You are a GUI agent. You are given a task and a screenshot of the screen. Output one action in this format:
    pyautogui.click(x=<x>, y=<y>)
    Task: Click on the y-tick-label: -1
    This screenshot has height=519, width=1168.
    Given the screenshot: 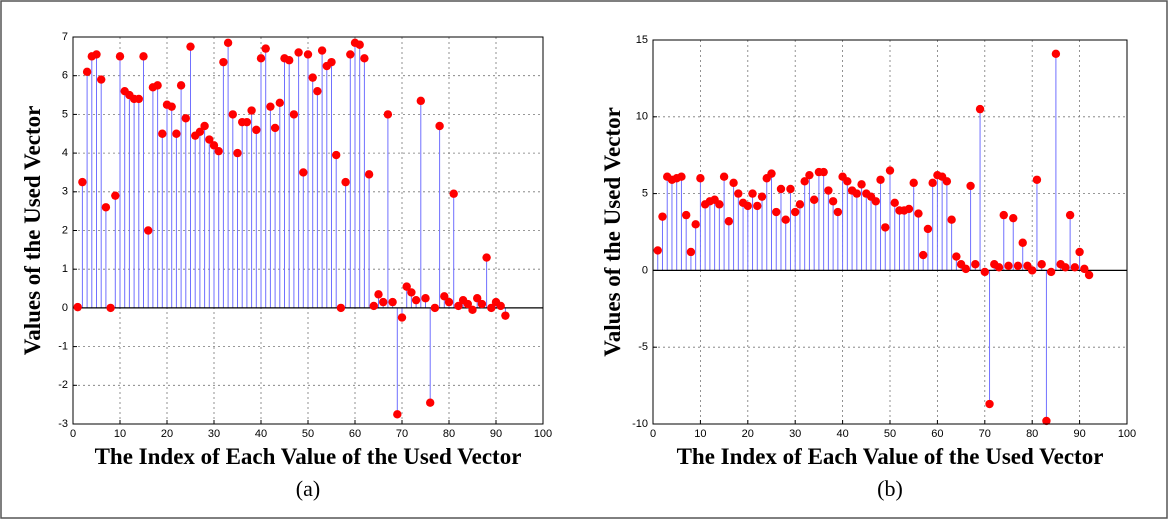 What is the action you would take?
    pyautogui.click(x=63, y=347)
    